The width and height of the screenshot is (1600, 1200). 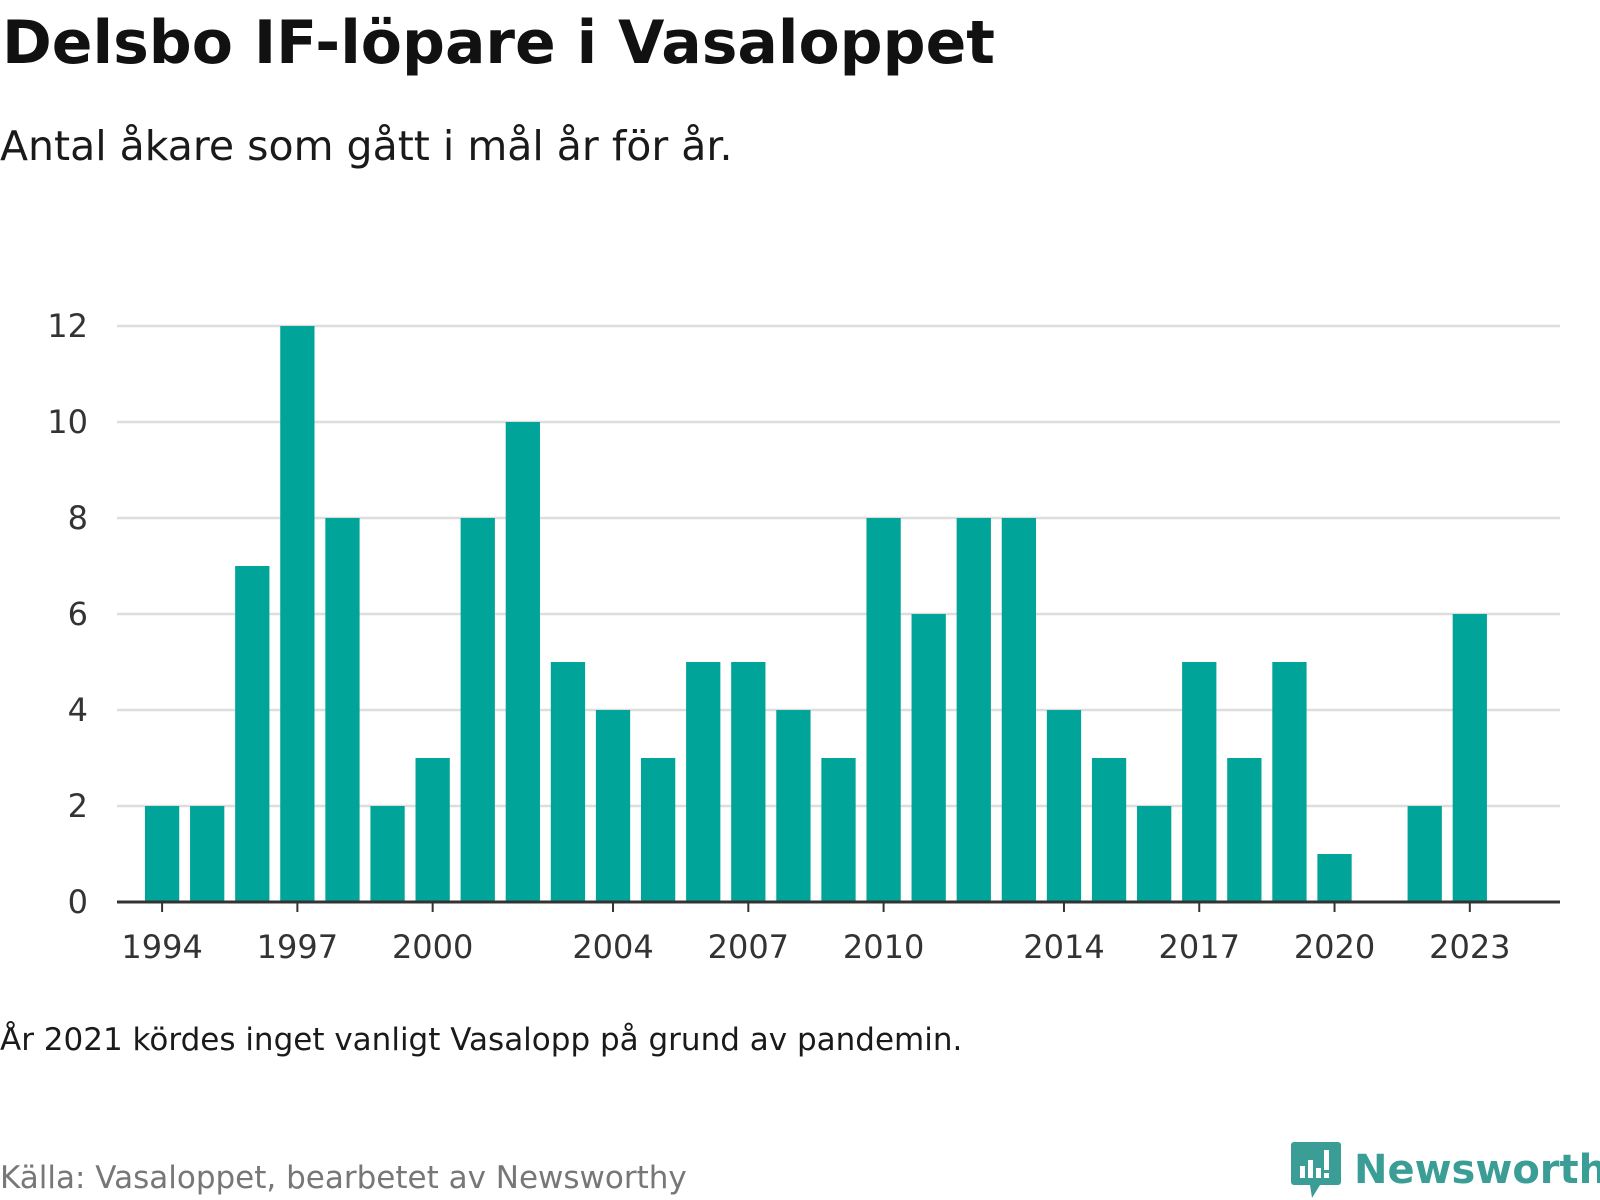 I want to click on y-tick-label: 12, so click(x=67, y=326).